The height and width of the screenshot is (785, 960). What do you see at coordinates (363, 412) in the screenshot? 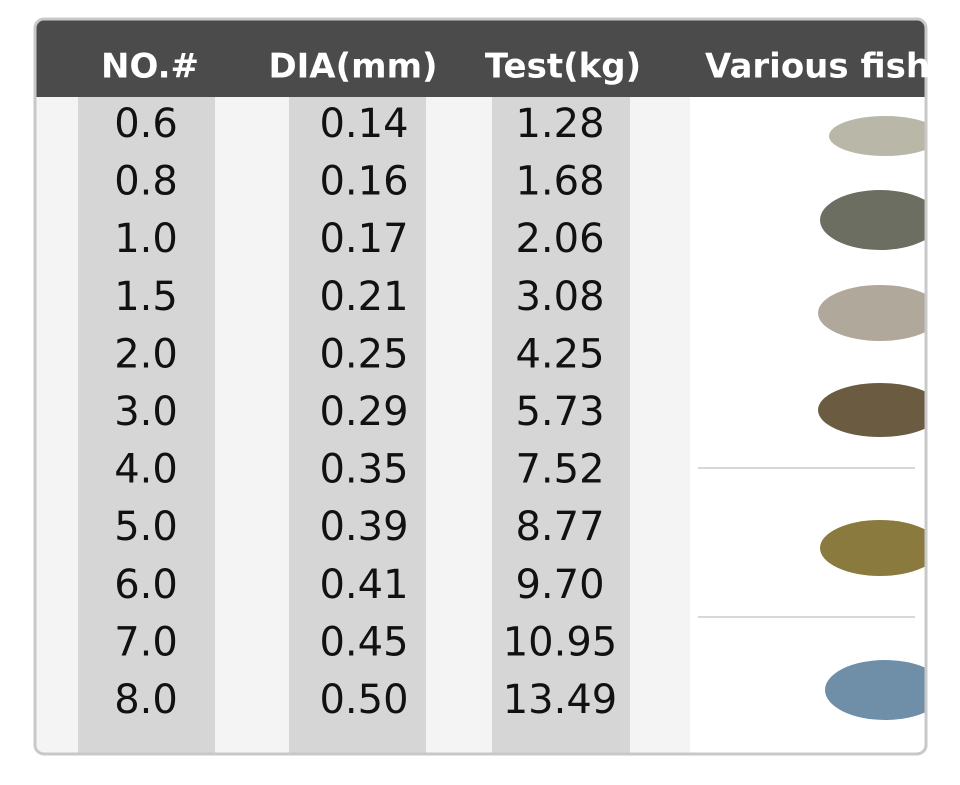
I see `cell: 0.29` at bounding box center [363, 412].